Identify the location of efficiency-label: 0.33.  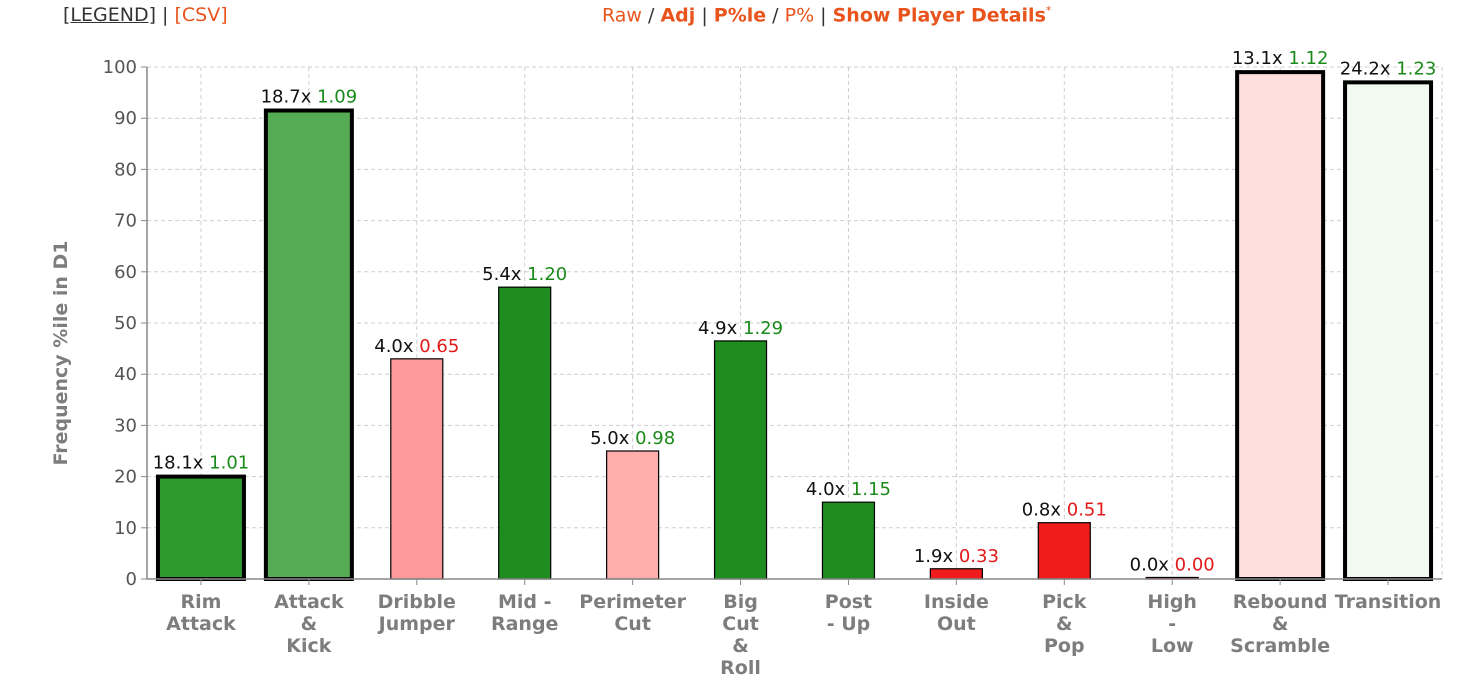
(979, 556).